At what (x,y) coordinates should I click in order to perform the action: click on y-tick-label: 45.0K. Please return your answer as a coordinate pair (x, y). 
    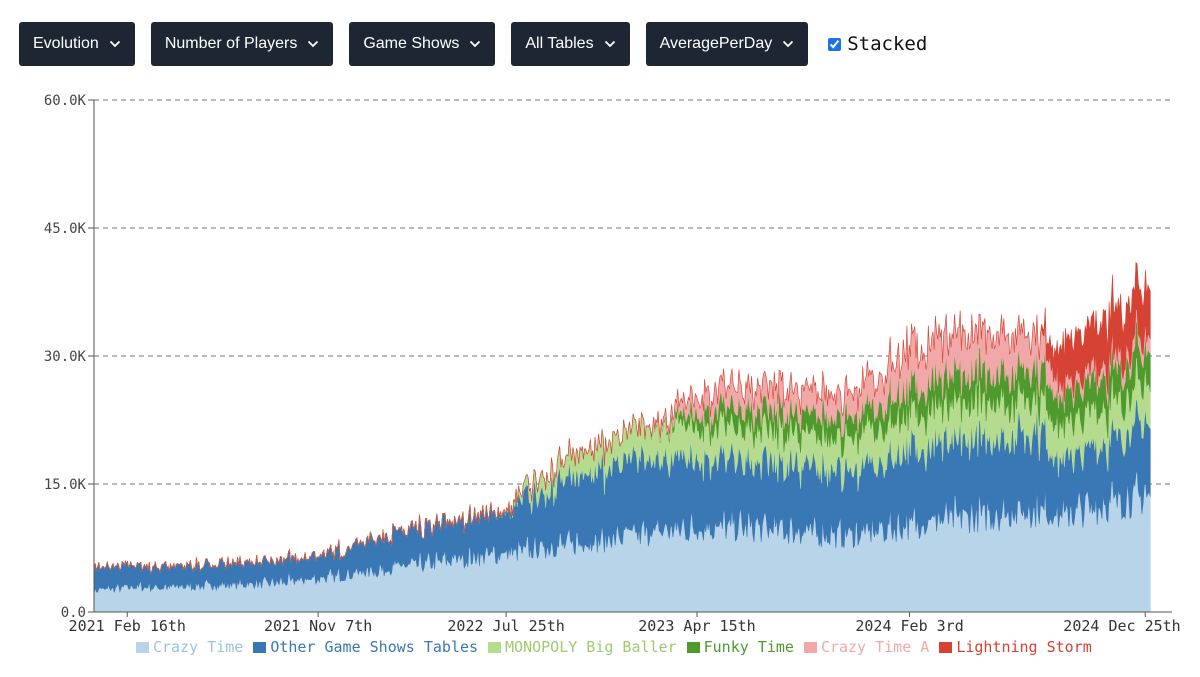
    Looking at the image, I should click on (65, 229).